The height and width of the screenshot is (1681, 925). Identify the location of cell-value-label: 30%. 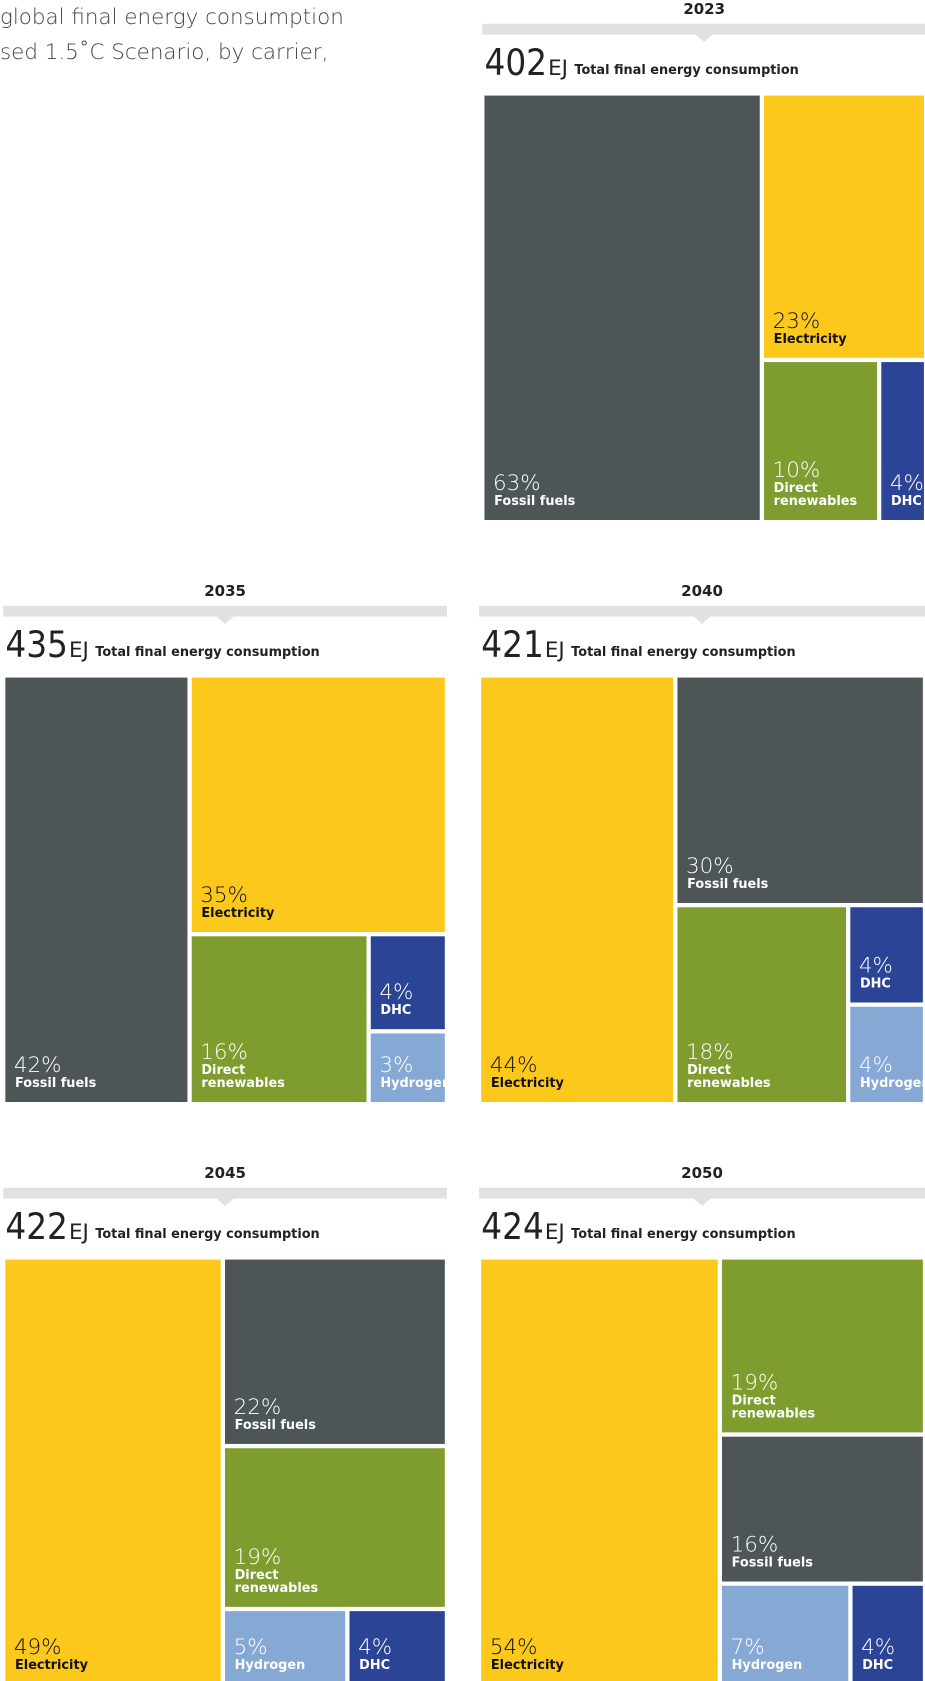
(710, 866).